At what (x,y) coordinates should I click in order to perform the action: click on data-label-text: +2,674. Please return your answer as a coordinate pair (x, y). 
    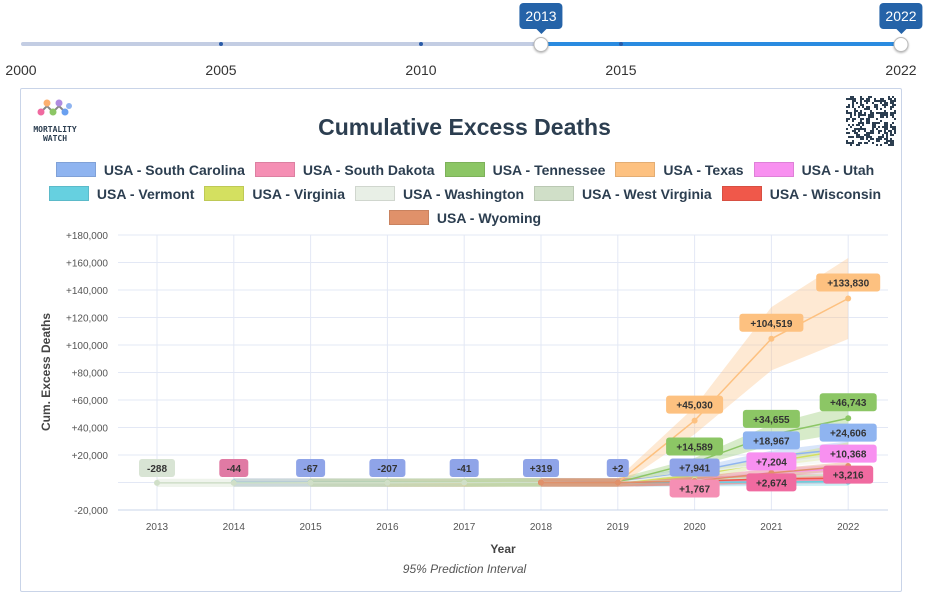
    Looking at the image, I should click on (771, 483).